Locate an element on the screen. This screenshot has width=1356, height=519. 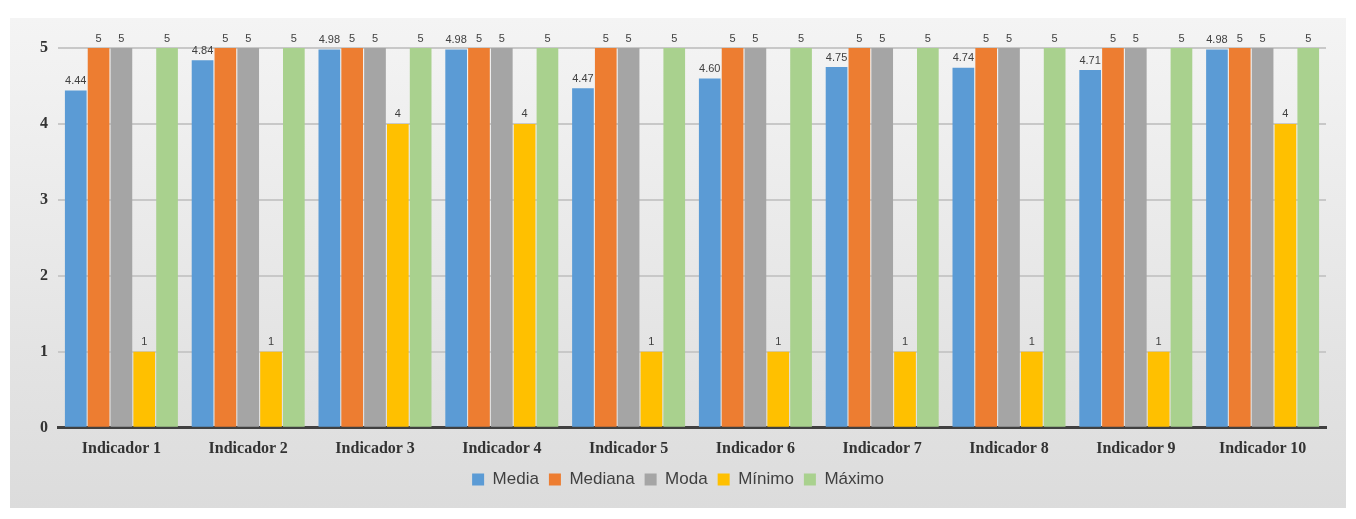
data-label: 4.71 is located at coordinates (1090, 59).